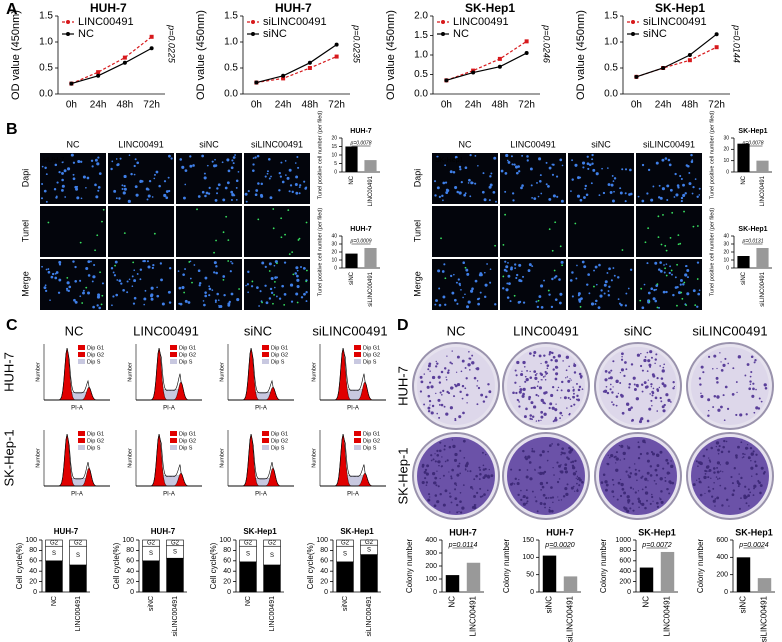  I want to click on point, so click(98, 75).